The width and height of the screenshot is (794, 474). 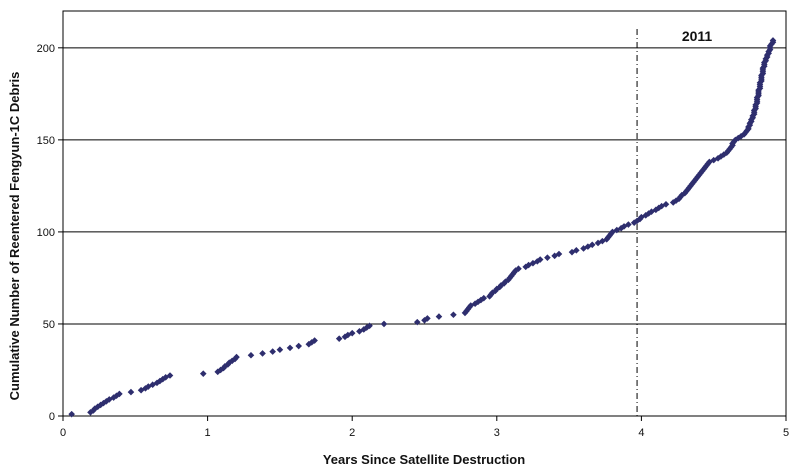 What do you see at coordinates (786, 433) in the screenshot?
I see `x-tick-label-5: 5` at bounding box center [786, 433].